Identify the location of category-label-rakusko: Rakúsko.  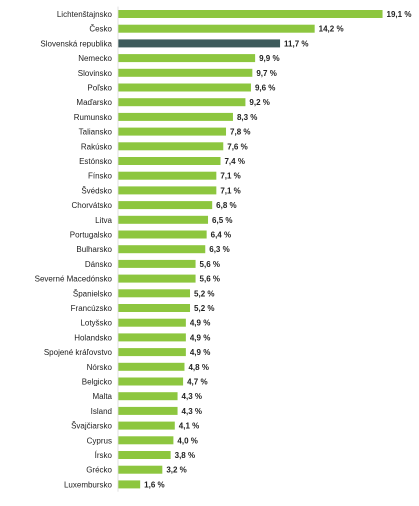
(97, 146).